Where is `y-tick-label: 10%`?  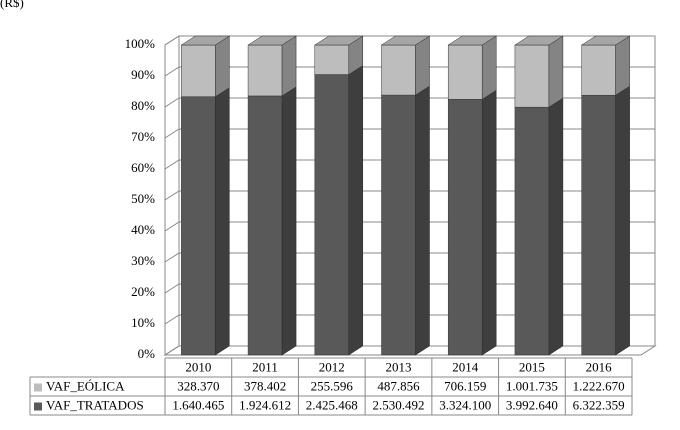
y-tick-label: 10% is located at coordinates (143, 322).